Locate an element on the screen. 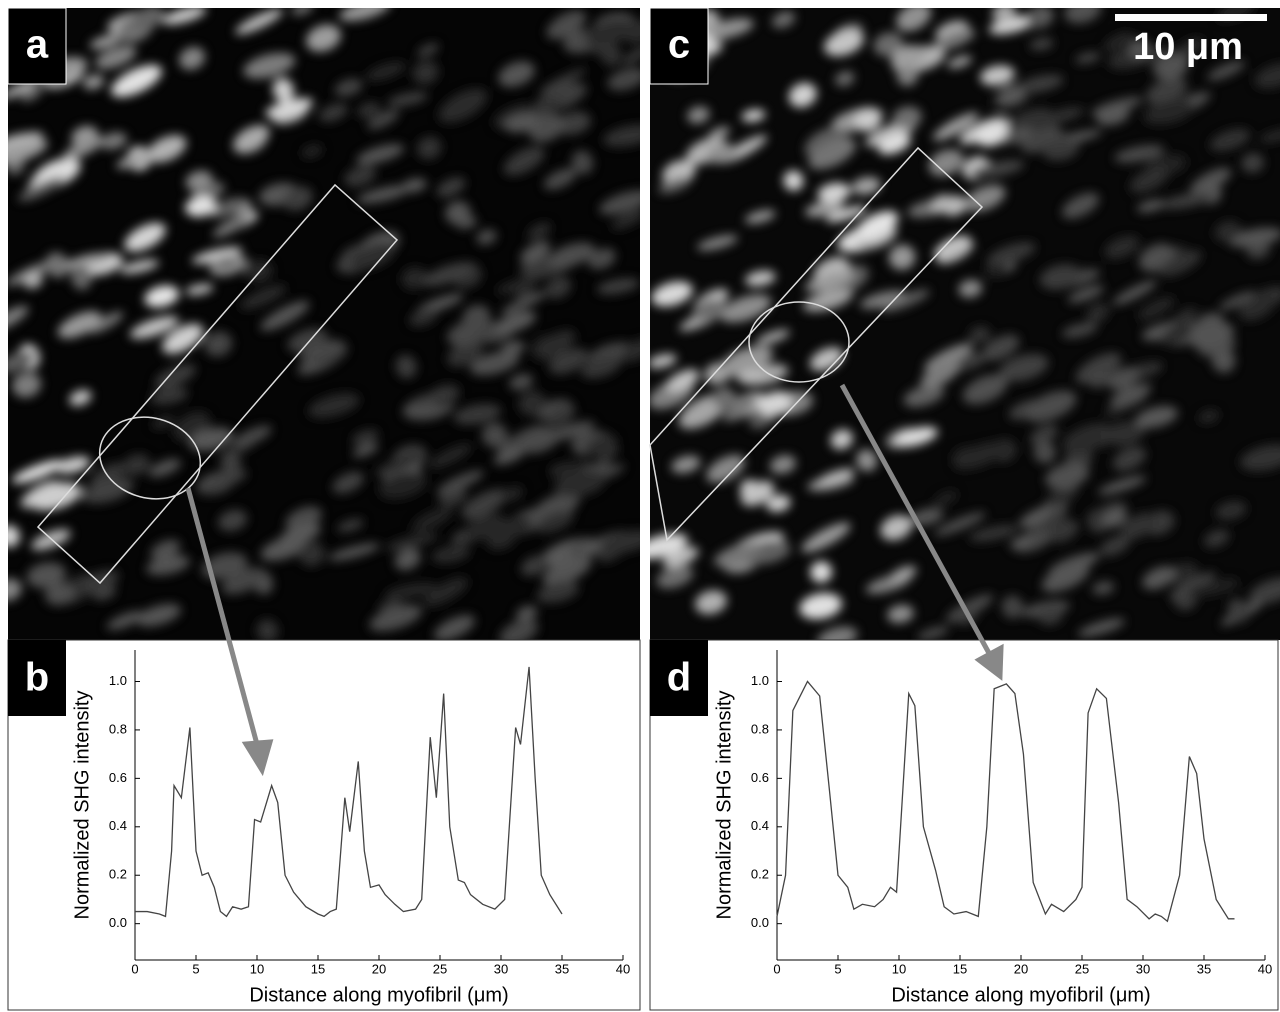 This screenshot has width=1280, height=1012. x-tick-label: 5 is located at coordinates (837, 968).